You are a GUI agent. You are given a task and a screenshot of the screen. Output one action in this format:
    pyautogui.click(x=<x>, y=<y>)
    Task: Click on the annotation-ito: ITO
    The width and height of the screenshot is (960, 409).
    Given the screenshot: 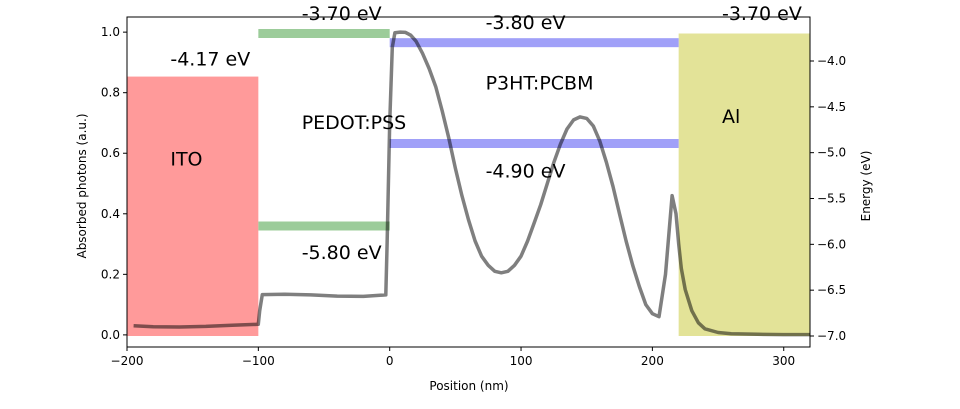 What is the action you would take?
    pyautogui.click(x=186, y=159)
    